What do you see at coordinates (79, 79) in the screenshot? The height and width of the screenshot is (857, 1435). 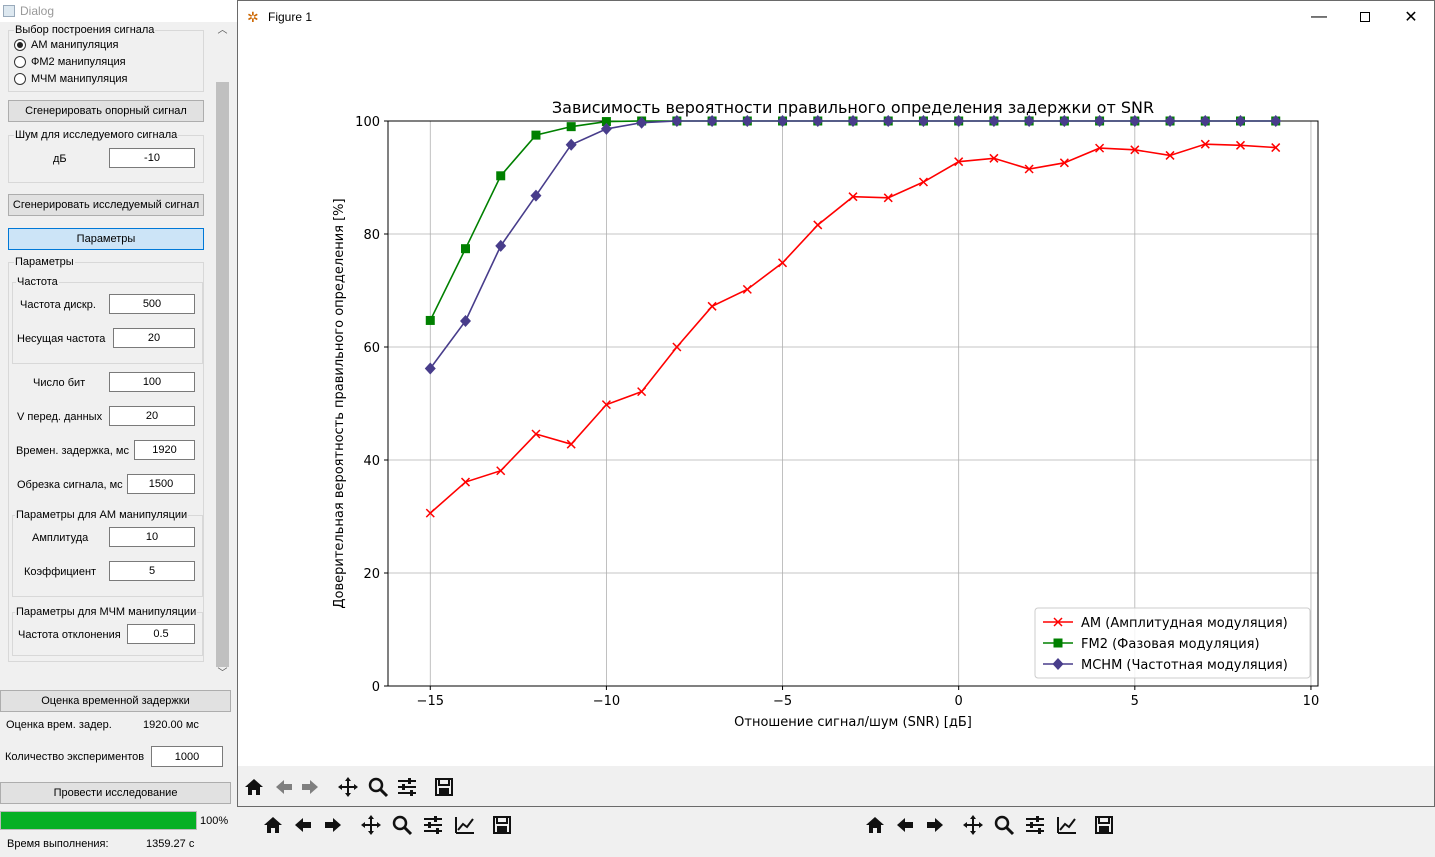 I see `radio-mchm-label: МЧМ манипуляция` at bounding box center [79, 79].